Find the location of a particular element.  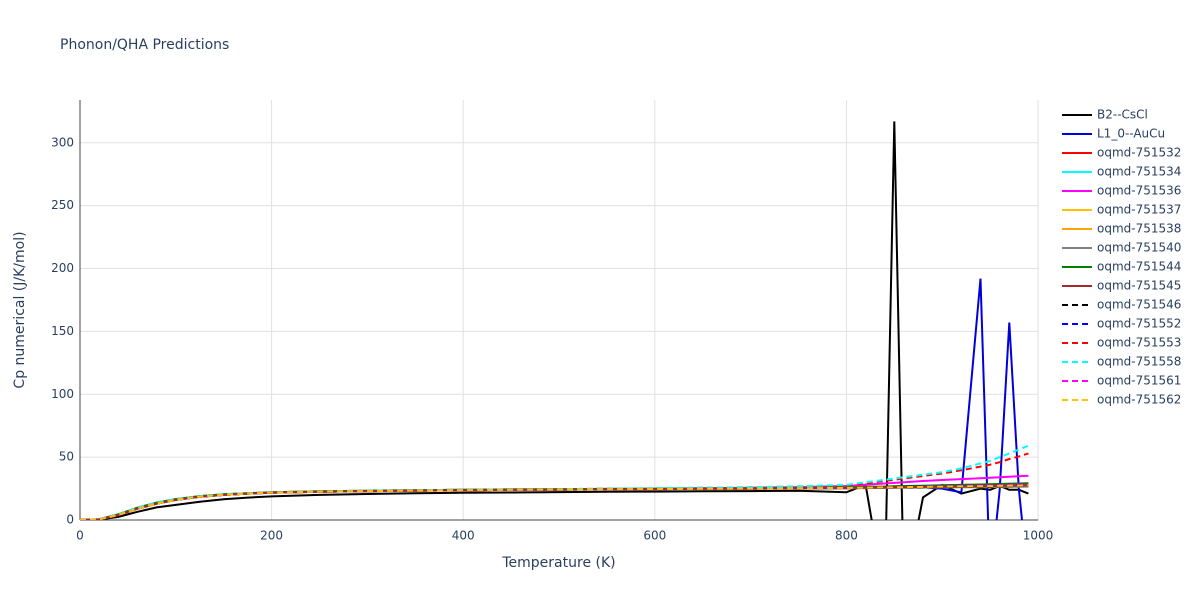

legend-label: oqmd-751537 is located at coordinates (1139, 210).